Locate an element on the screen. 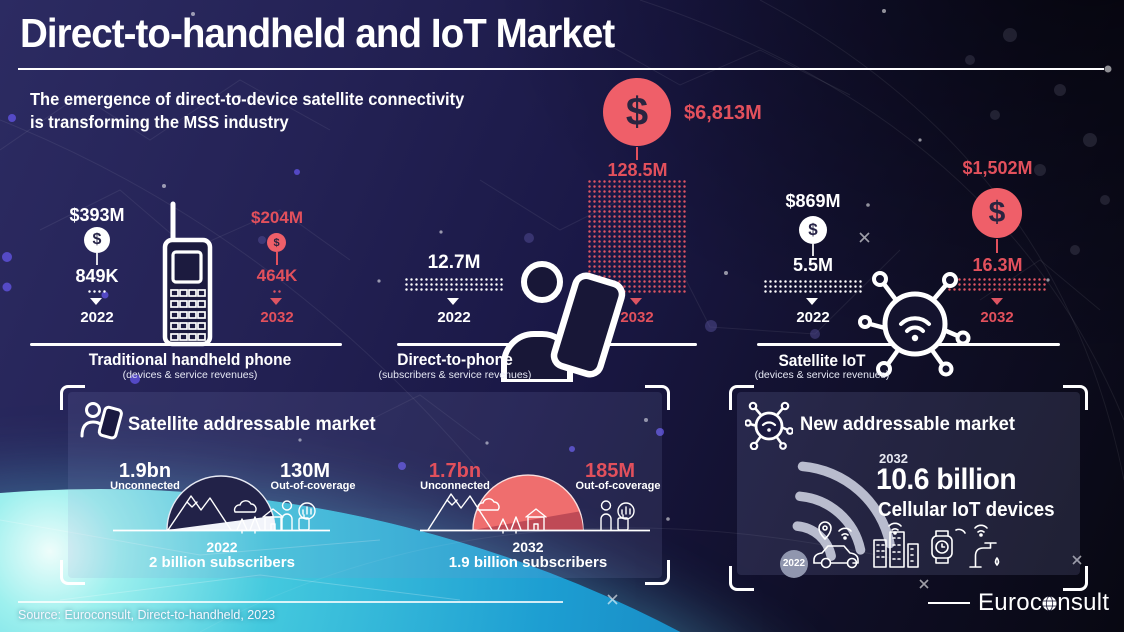  semicircle-chart-2022 is located at coordinates (221, 504).